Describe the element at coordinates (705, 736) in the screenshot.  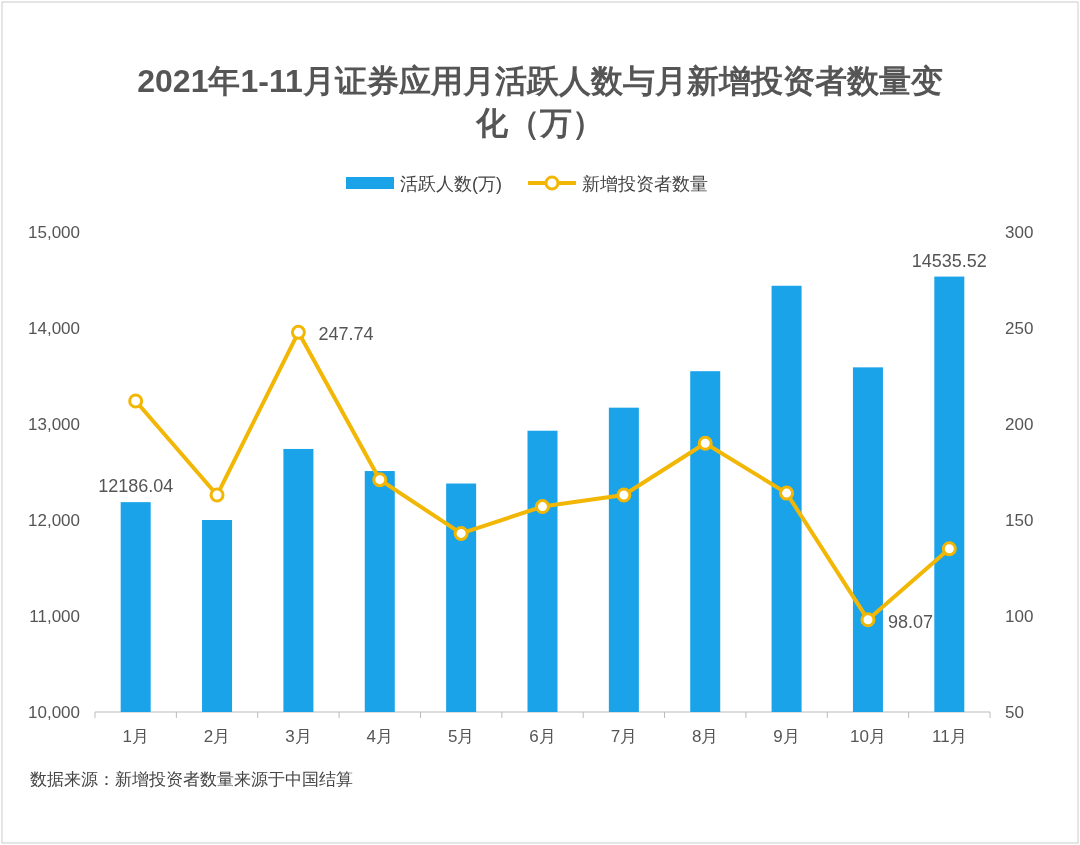
I see `x-tick-label: 8月` at that location.